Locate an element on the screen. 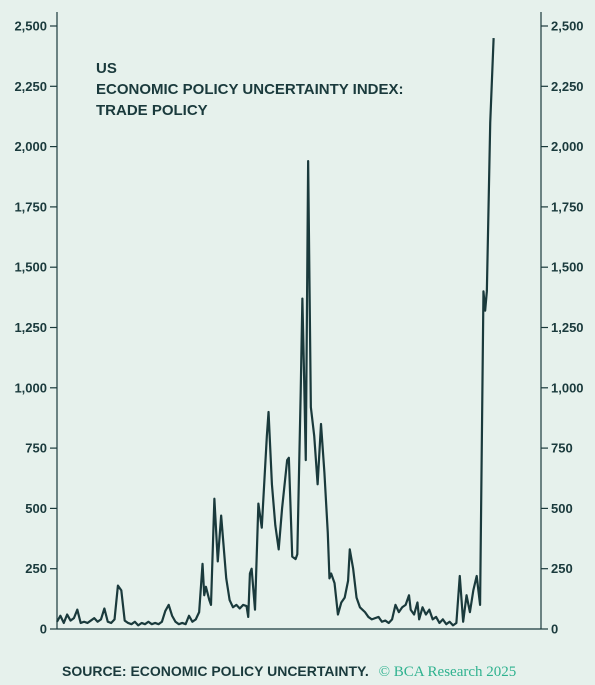  chart-title-line: TRADE POLICY is located at coordinates (152, 110).